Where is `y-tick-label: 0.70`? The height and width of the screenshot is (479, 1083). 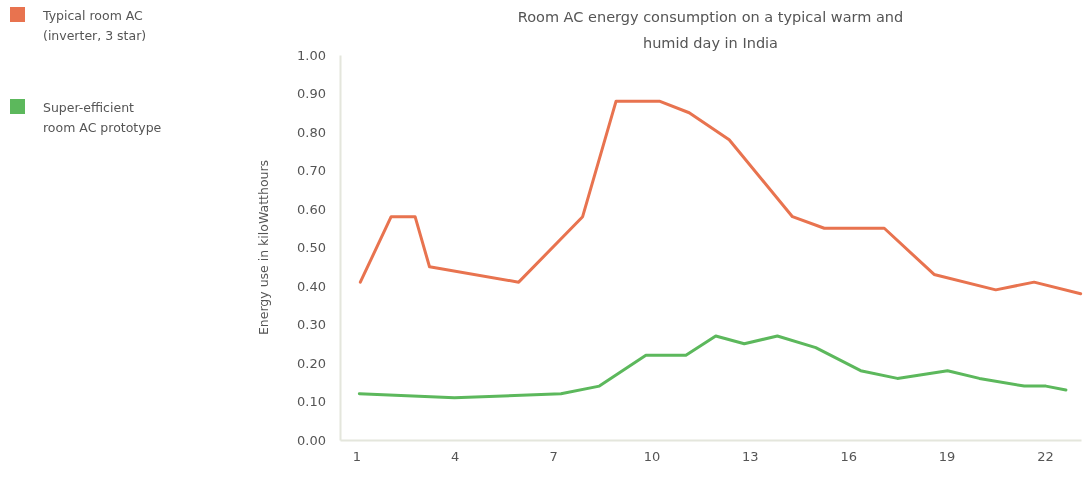
y-tick-label: 0.70 is located at coordinates (311, 171).